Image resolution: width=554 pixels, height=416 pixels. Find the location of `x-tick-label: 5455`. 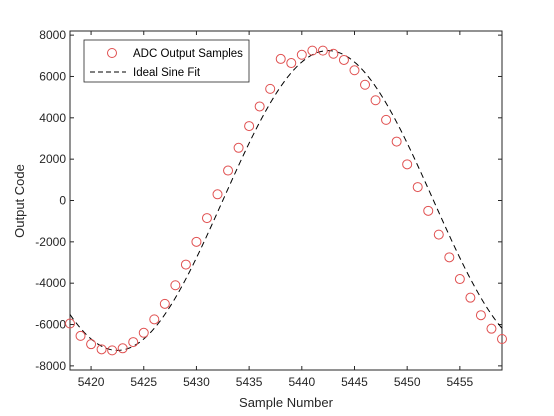

x-tick-label: 5455 is located at coordinates (460, 382).